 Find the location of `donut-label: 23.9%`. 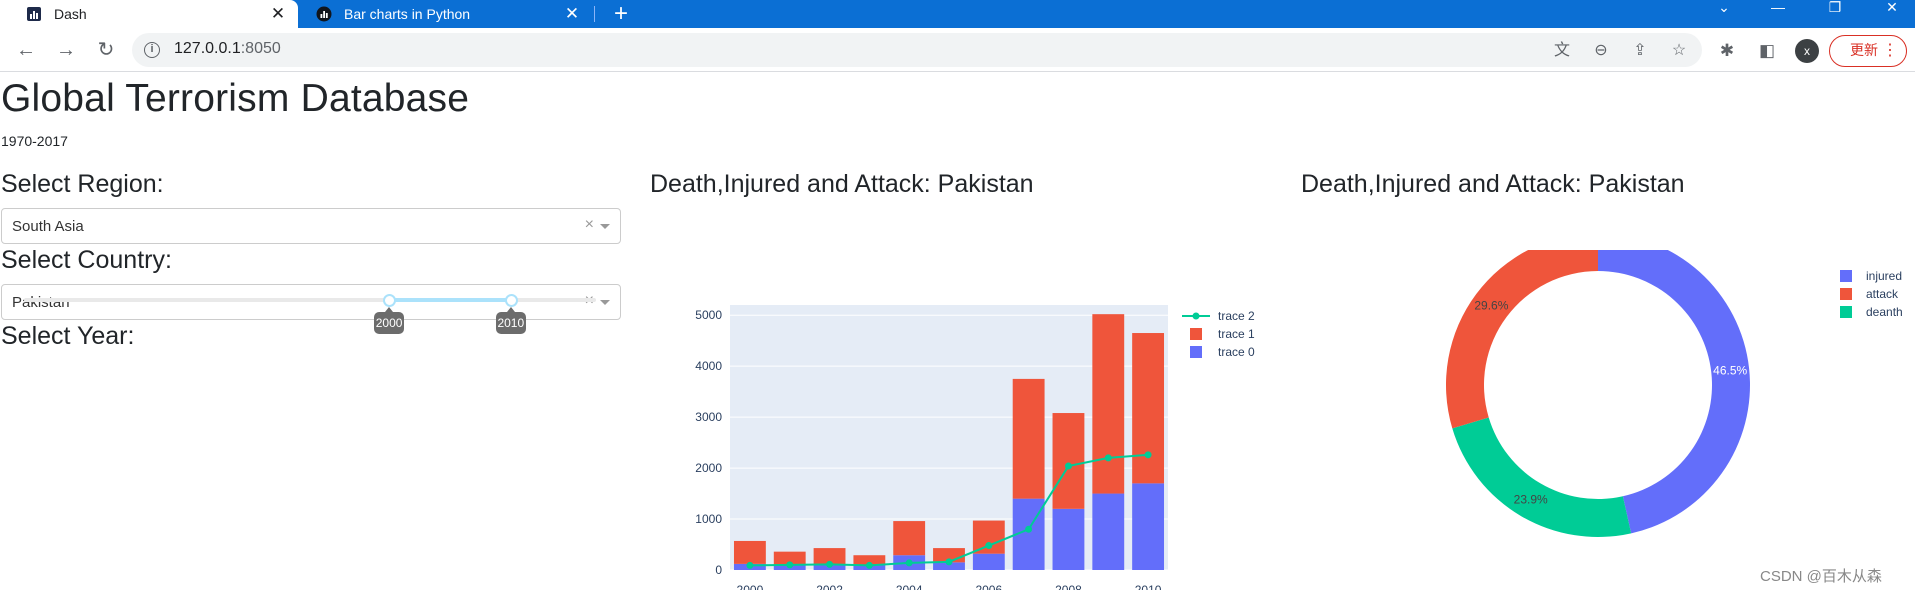

donut-label: 23.9% is located at coordinates (1531, 500).